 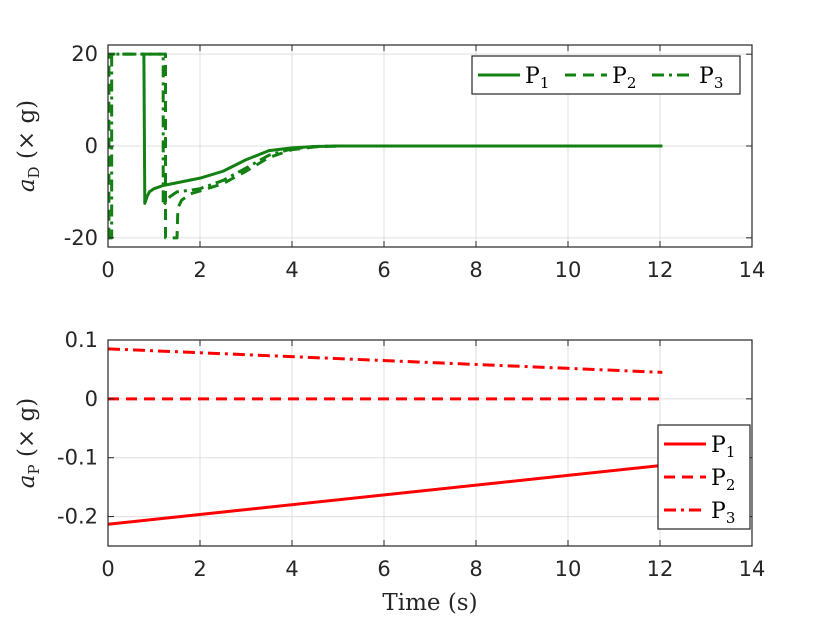 I want to click on series-line-p3, so click(x=385, y=360).